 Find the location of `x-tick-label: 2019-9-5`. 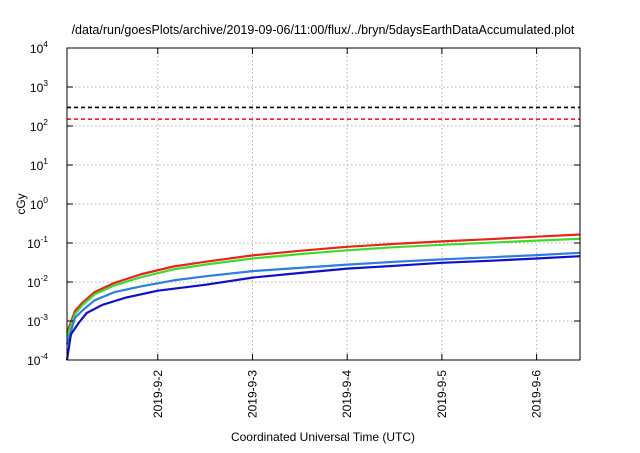

x-tick-label: 2019-9-5 is located at coordinates (442, 394).